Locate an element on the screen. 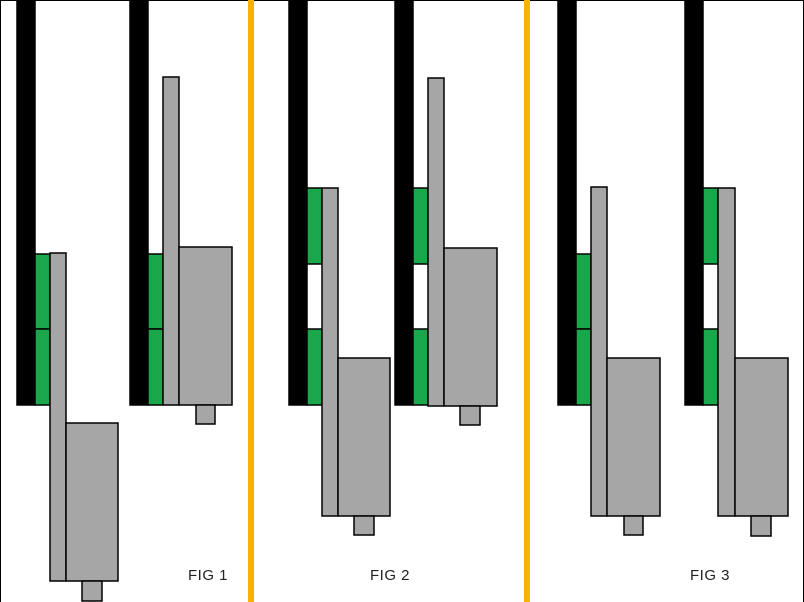 This screenshot has width=804, height=602. fig3-assembly-b is located at coordinates (736, 268).